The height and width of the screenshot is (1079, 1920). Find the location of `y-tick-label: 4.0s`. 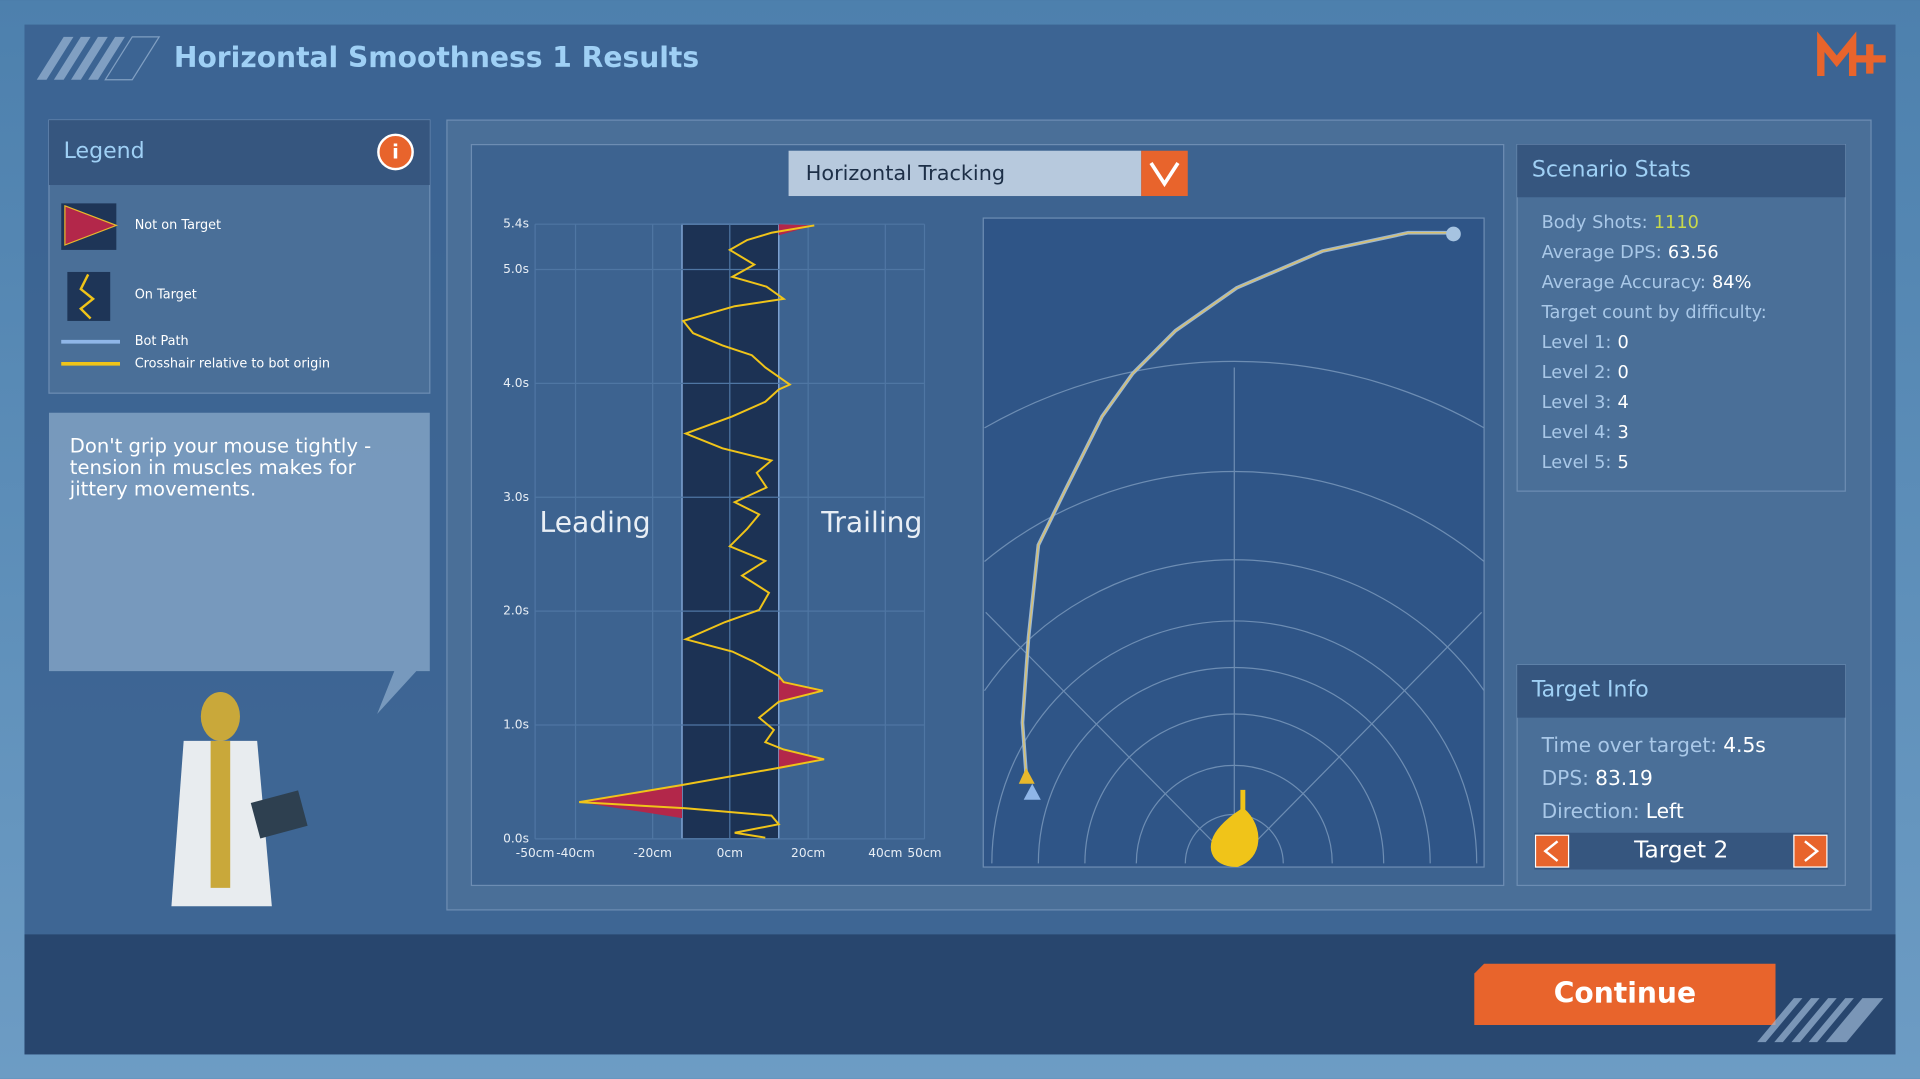

y-tick-label: 4.0s is located at coordinates (516, 383).